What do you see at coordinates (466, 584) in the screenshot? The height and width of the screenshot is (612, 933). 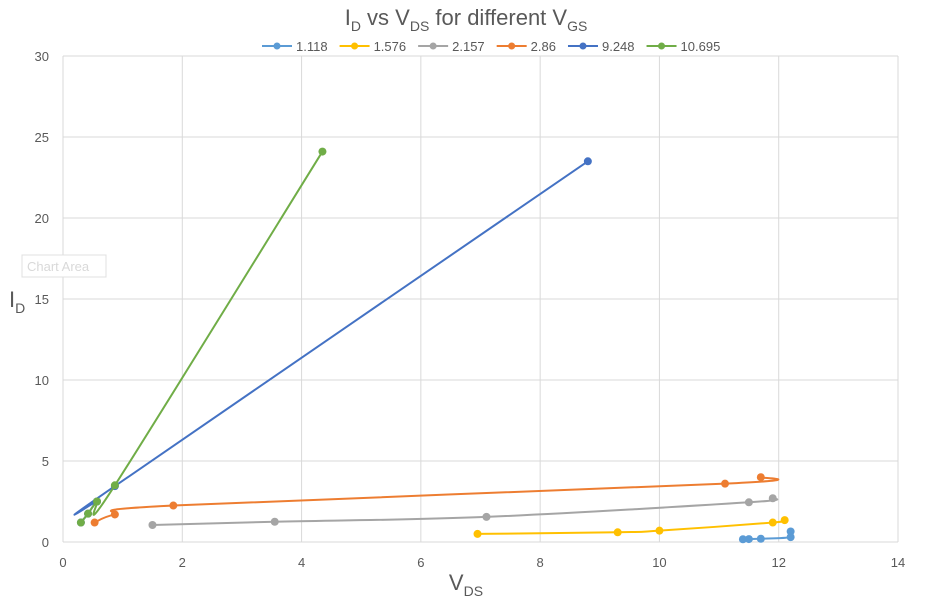 I see `x-axis-label: VDS` at bounding box center [466, 584].